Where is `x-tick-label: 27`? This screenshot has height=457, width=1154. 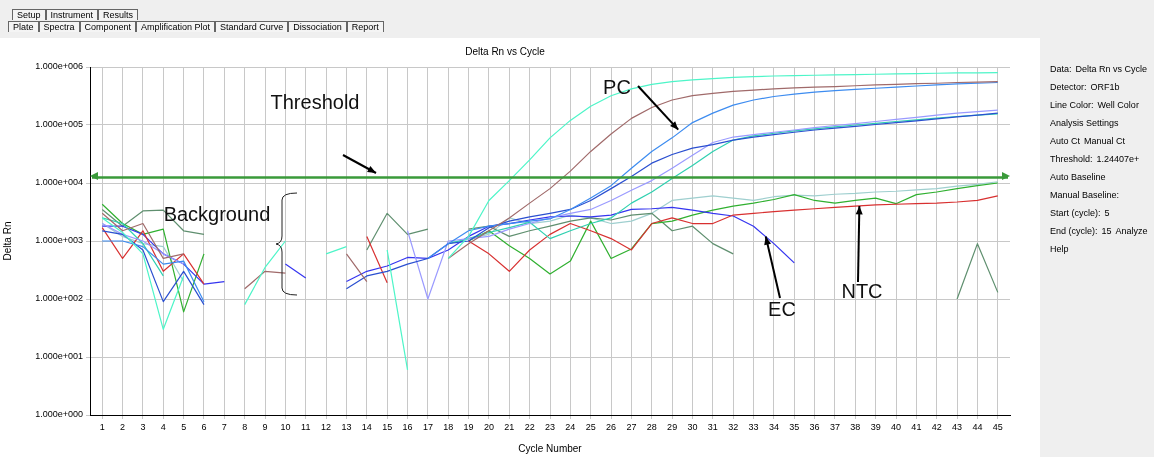
x-tick-label: 27 is located at coordinates (631, 426).